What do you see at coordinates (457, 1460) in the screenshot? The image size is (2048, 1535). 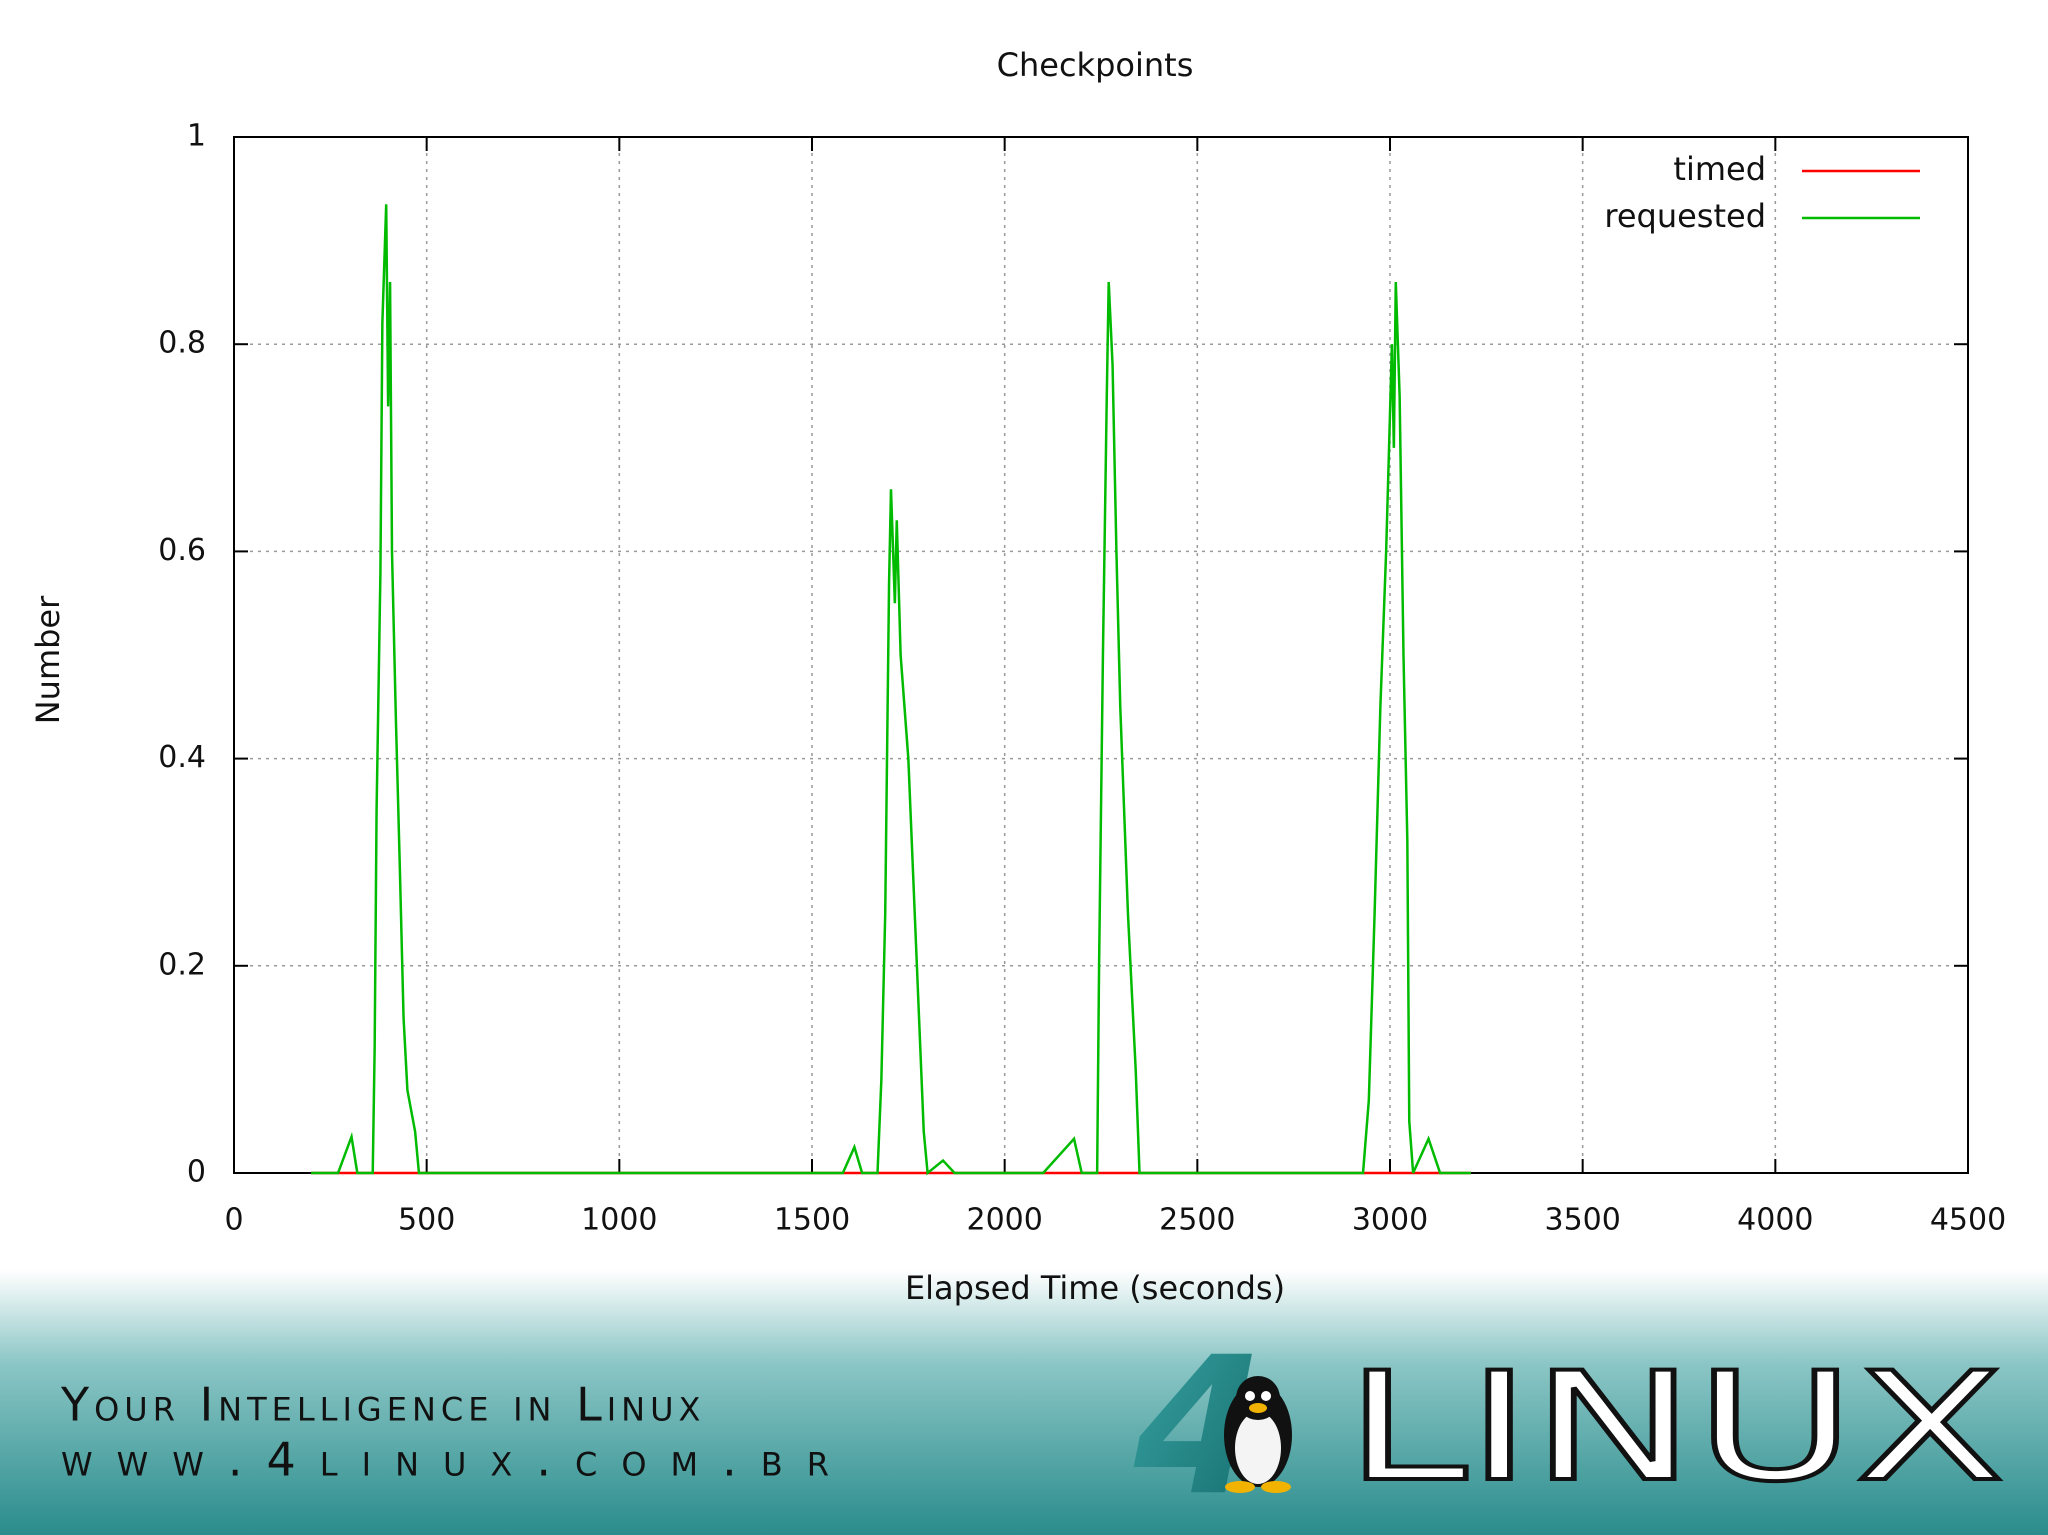 I see `footer-url: www.4linux.com.br` at bounding box center [457, 1460].